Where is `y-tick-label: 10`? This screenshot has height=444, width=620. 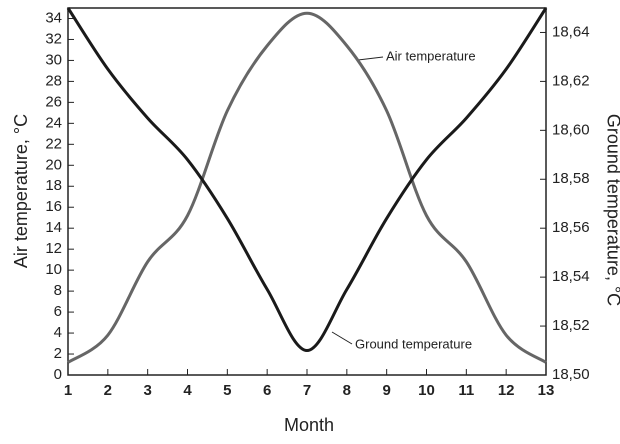 y-tick-label: 10 is located at coordinates (53, 269).